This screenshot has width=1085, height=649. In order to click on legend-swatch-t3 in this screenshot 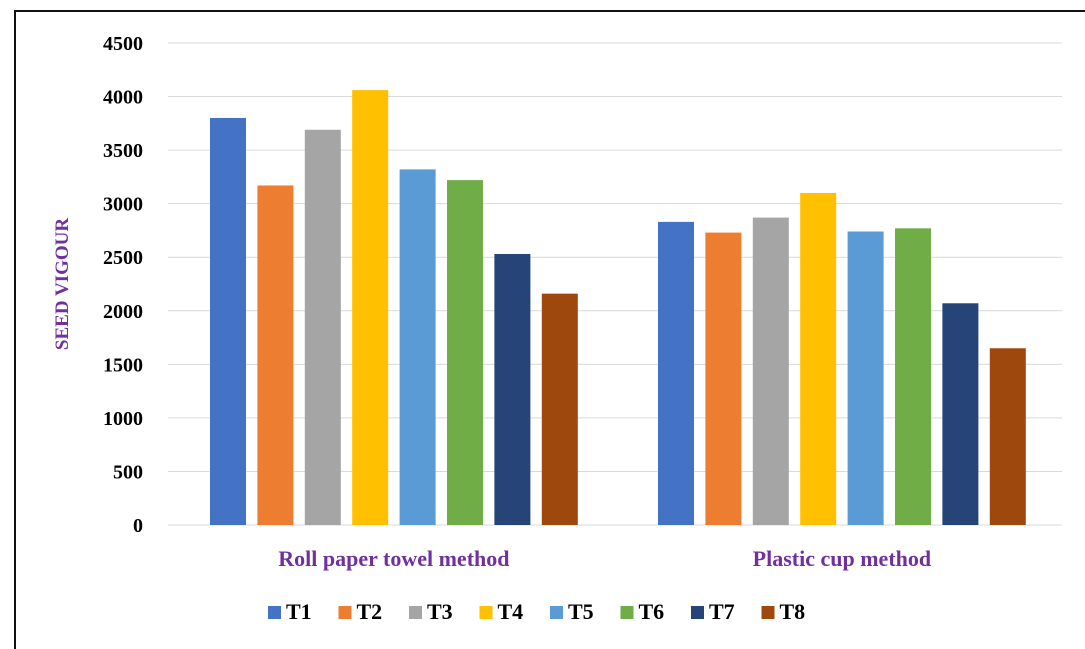, I will do `click(415, 612)`.